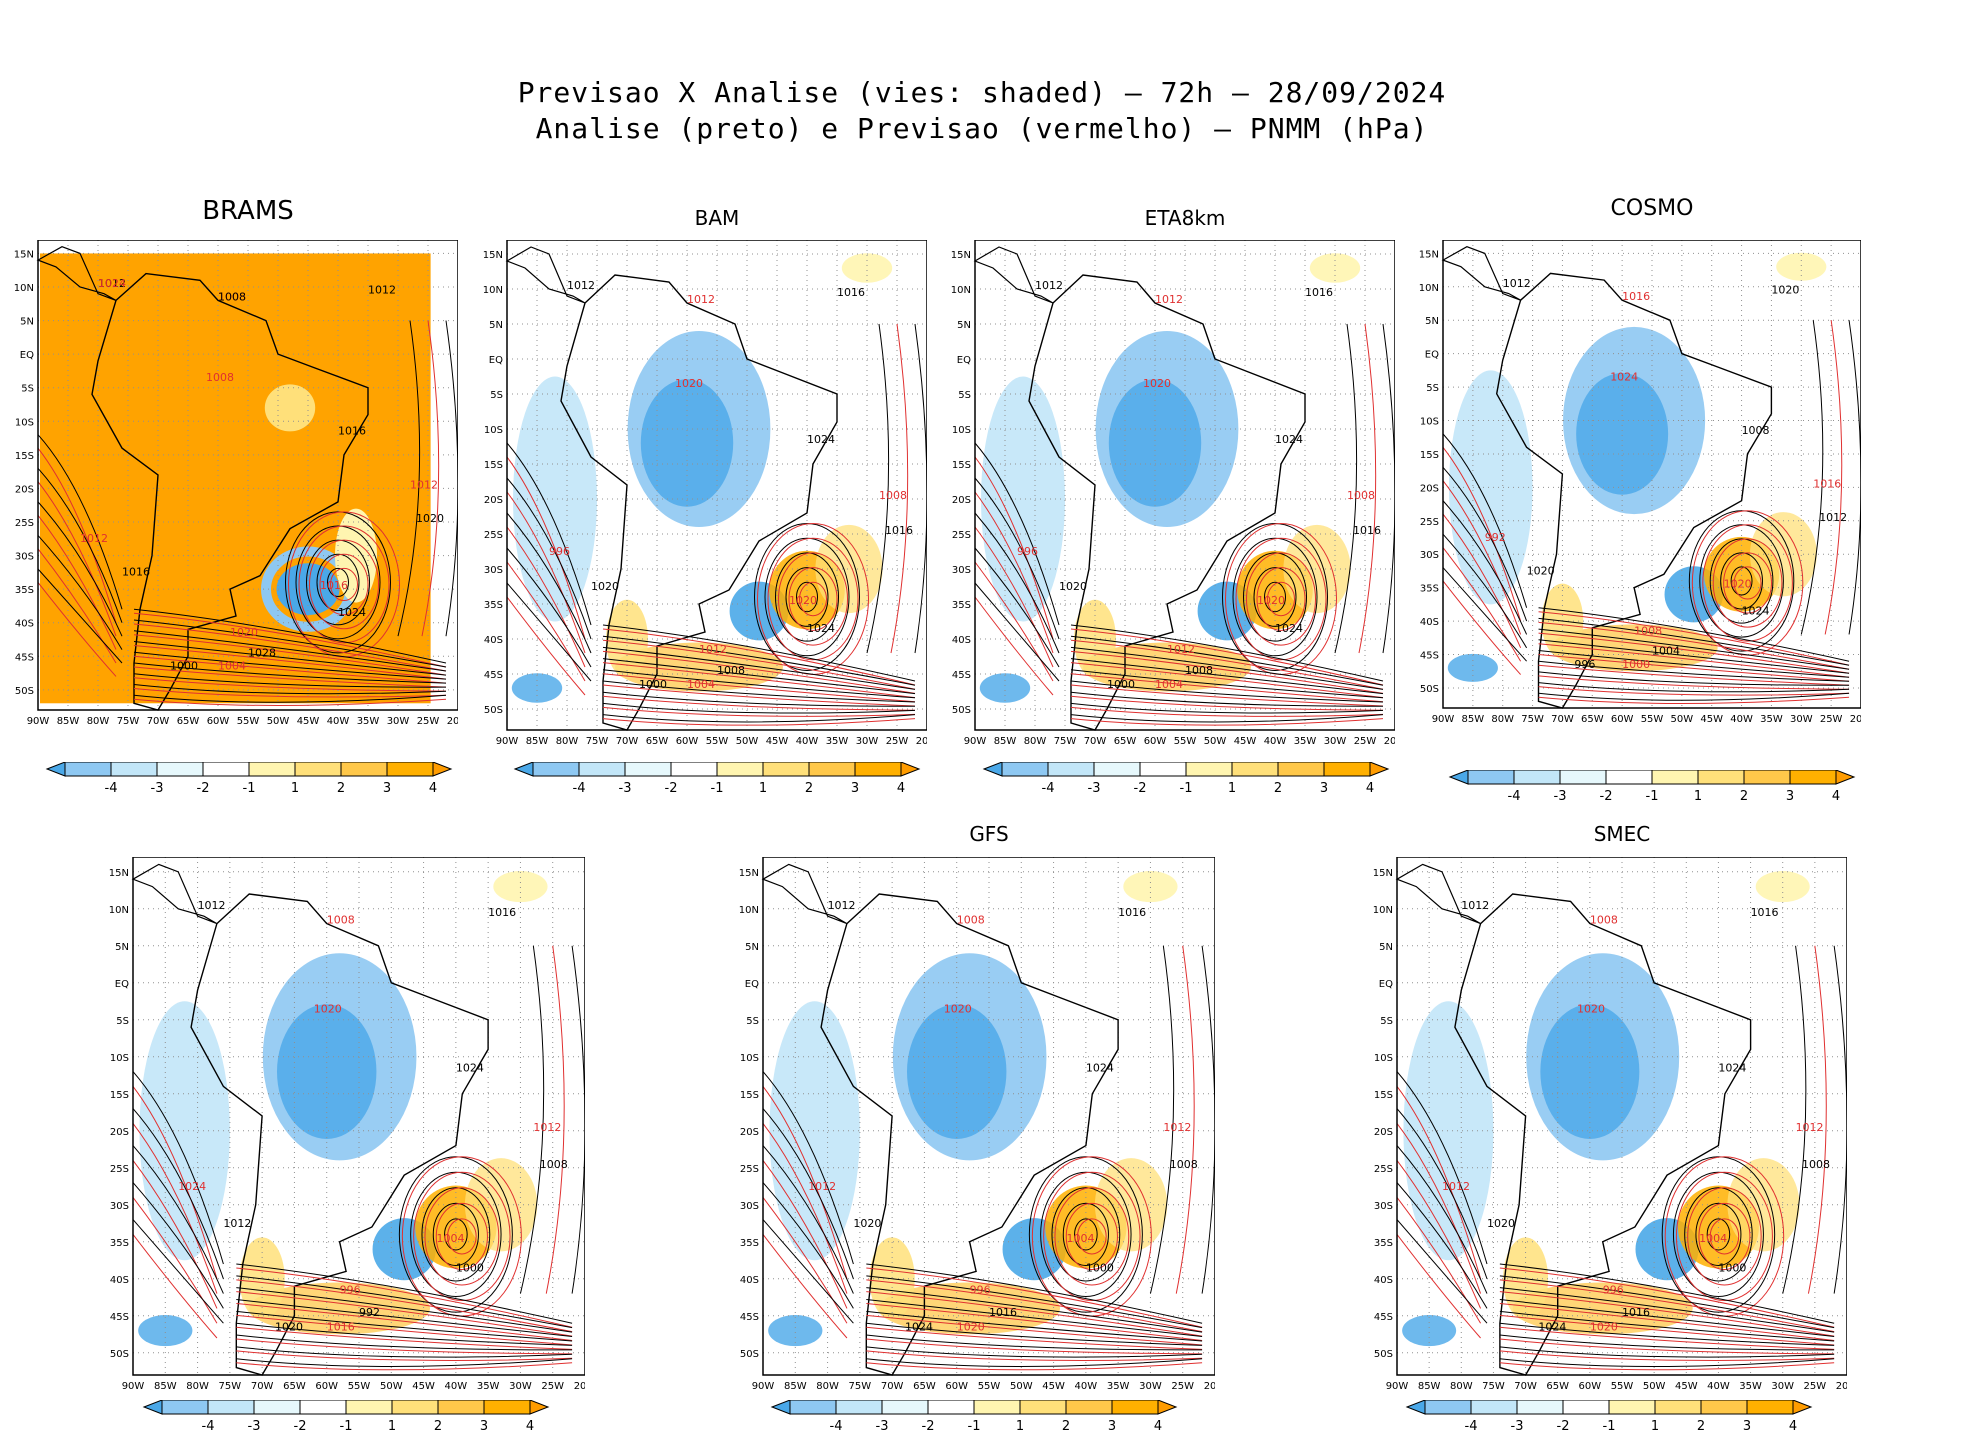 The width and height of the screenshot is (1964, 1444). Describe the element at coordinates (496, 360) in the screenshot. I see `lat-tick-label: EQ` at that location.